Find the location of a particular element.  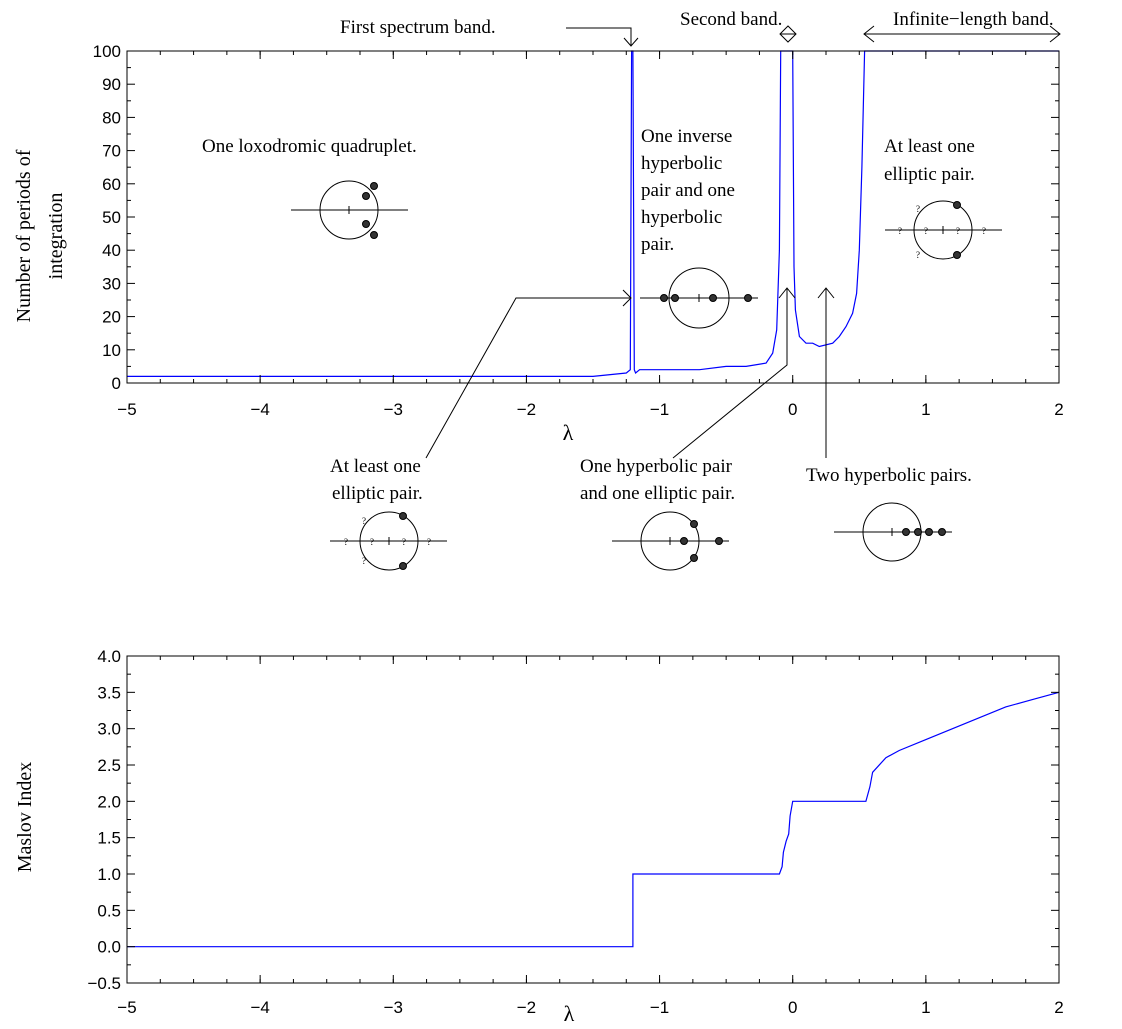

two-hyp-diagram is located at coordinates (893, 532).